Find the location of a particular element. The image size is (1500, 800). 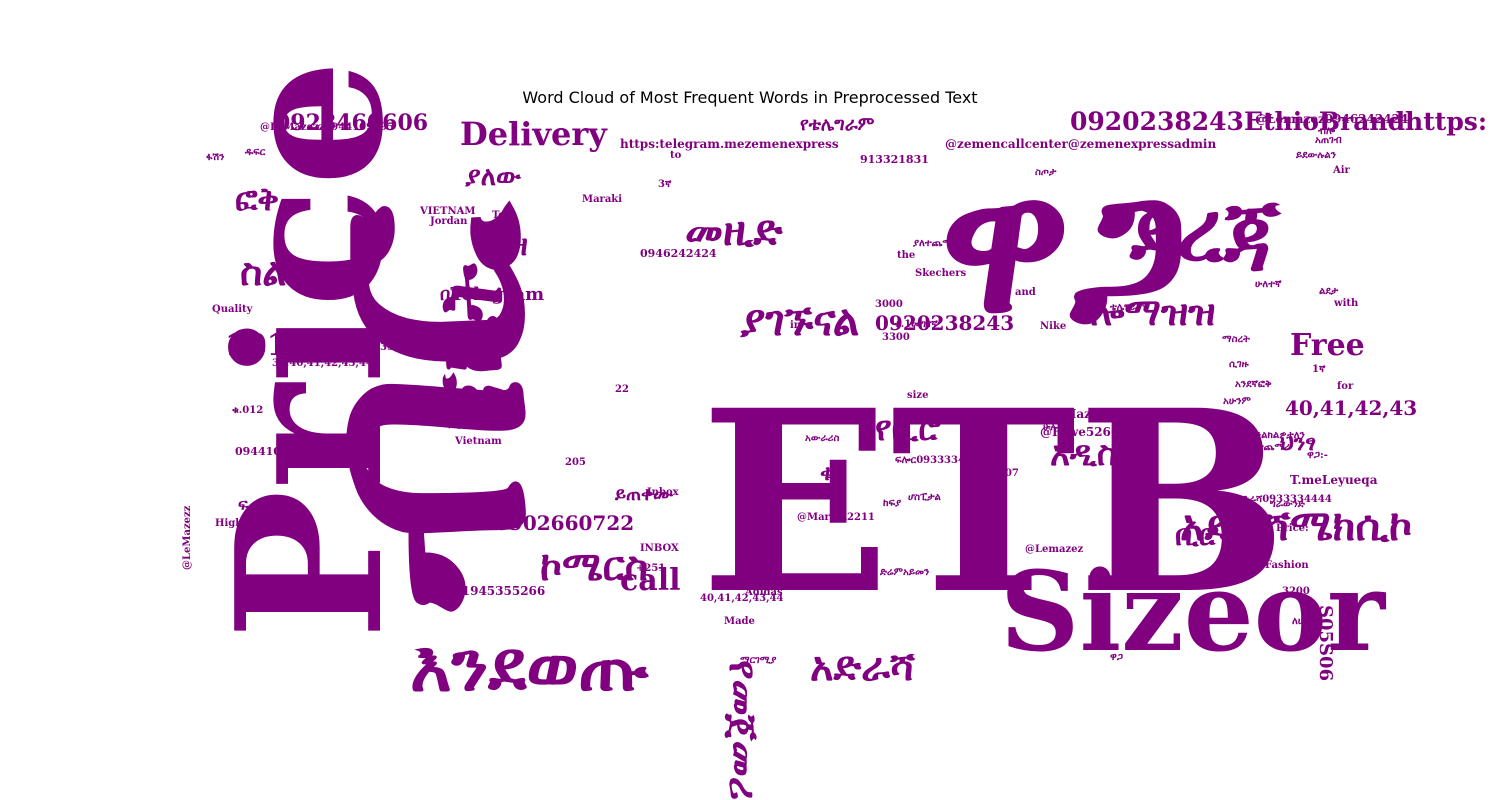

word-119: ለሁሉም is located at coordinates (1307, 621).